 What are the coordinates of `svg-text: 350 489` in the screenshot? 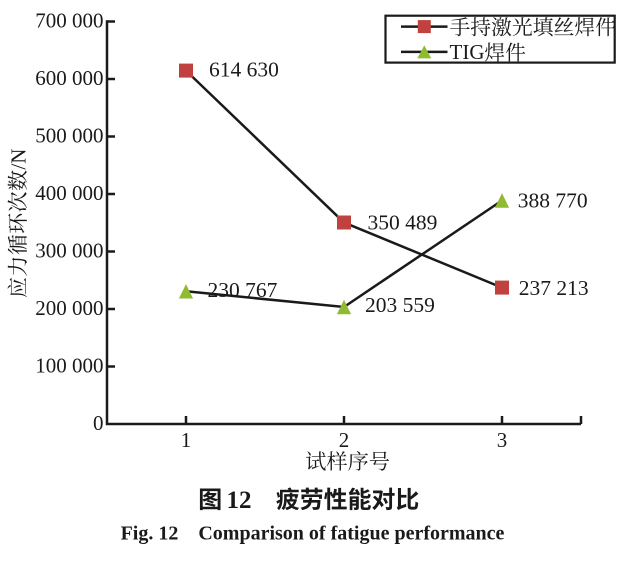 It's located at (403, 223).